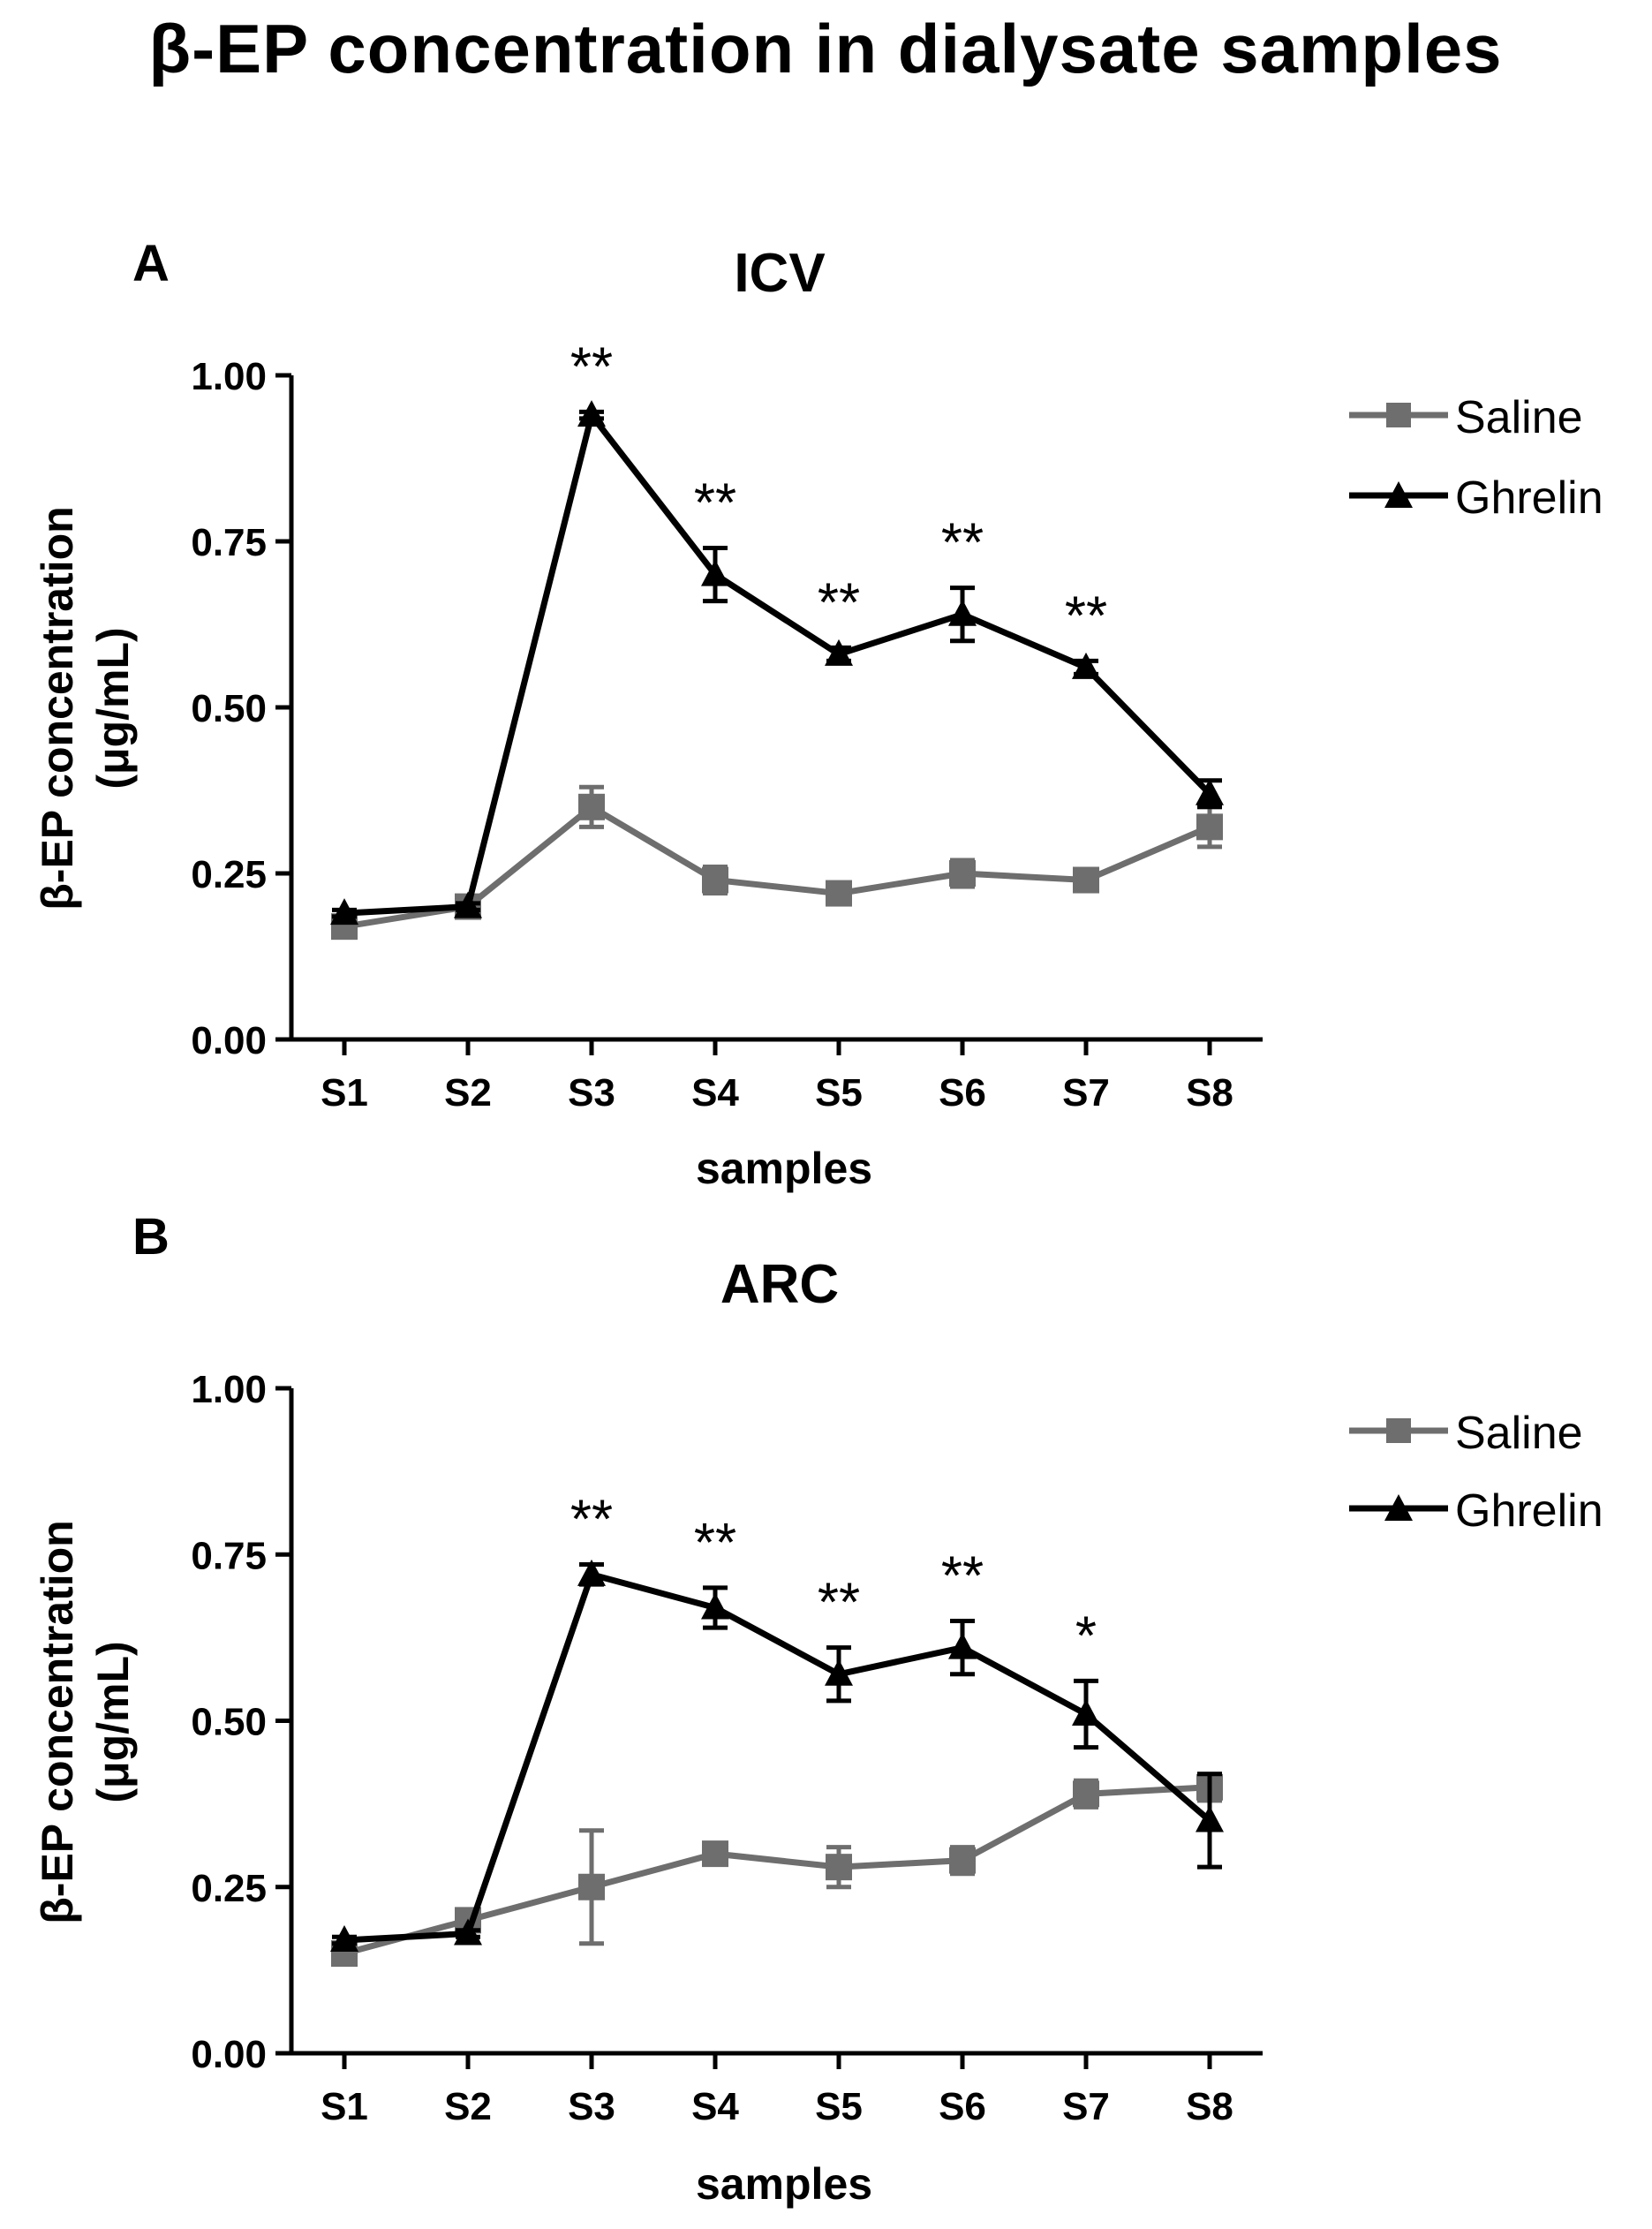  Describe the element at coordinates (1086, 1636) in the screenshot. I see `significance-marker: *` at that location.